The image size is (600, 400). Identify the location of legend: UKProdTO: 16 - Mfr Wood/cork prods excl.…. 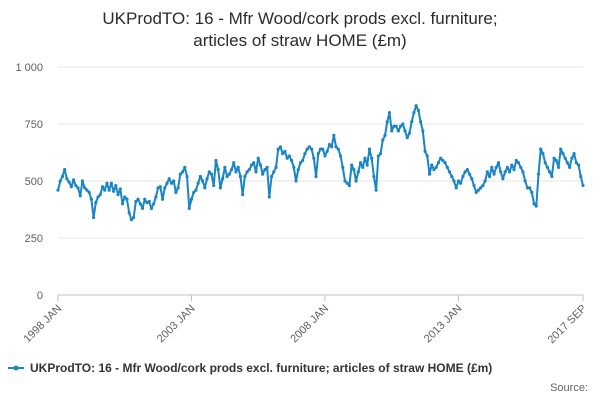
(250, 368).